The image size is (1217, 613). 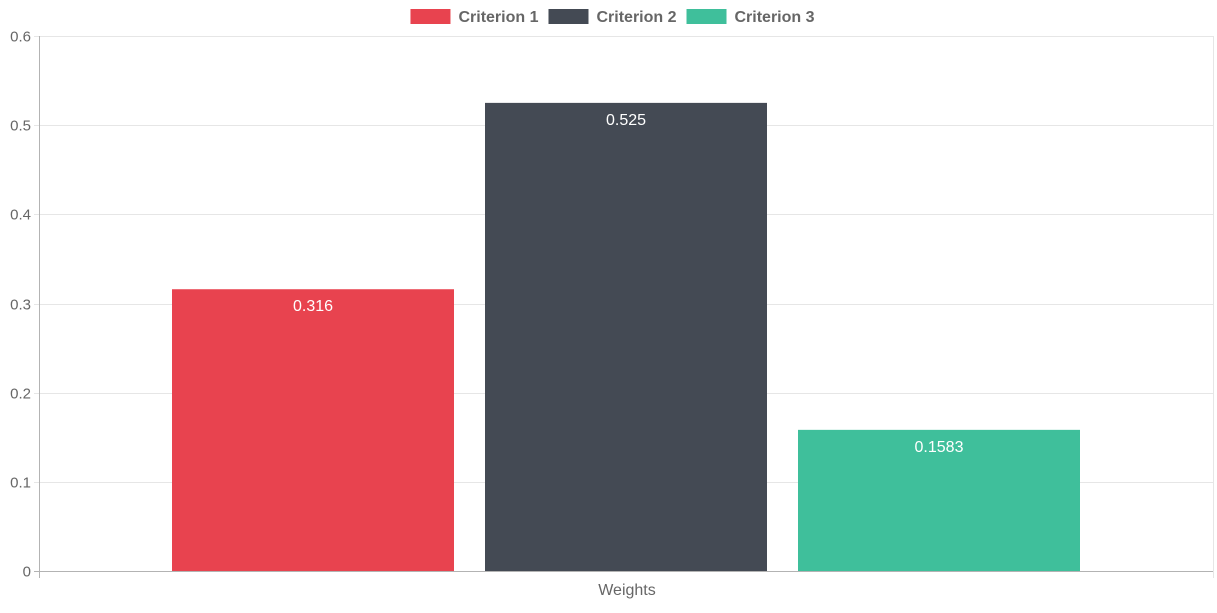 What do you see at coordinates (20, 126) in the screenshot?
I see `y-tick-label: 0.5` at bounding box center [20, 126].